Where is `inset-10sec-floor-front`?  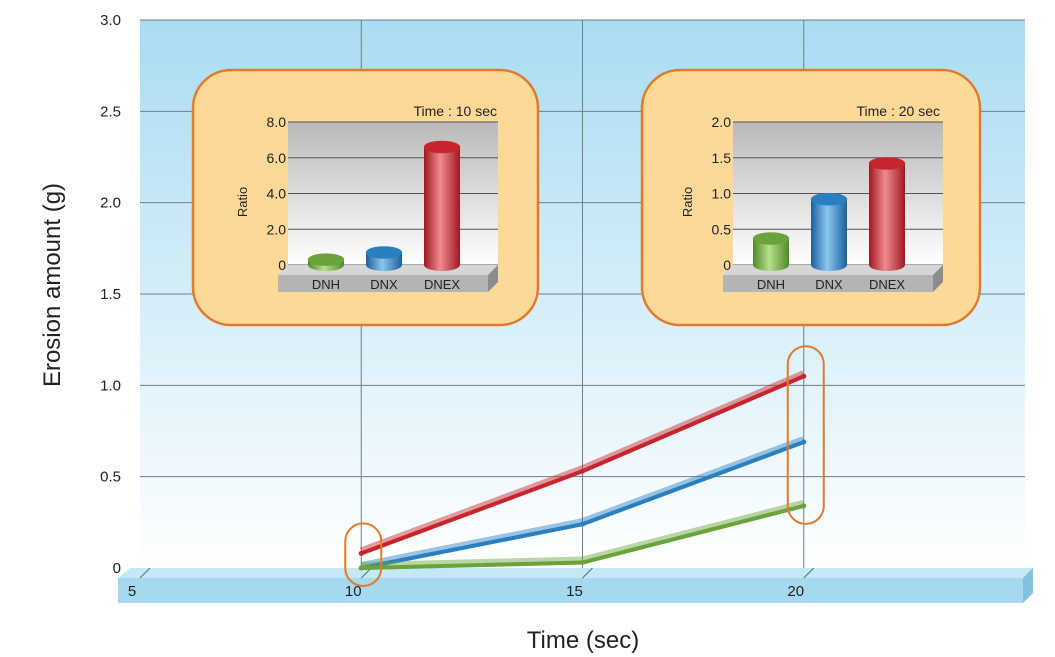 inset-10sec-floor-front is located at coordinates (383, 283).